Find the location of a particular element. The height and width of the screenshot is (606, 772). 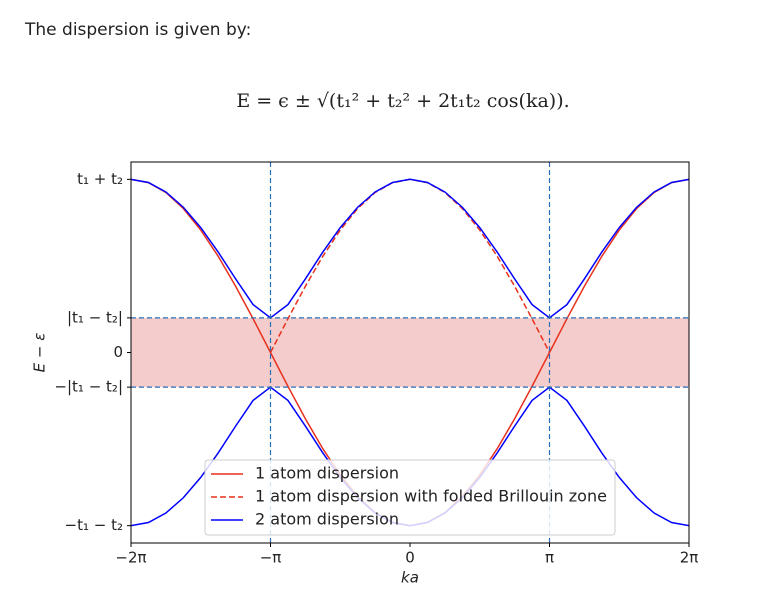

x-tick-label: π is located at coordinates (549, 558).